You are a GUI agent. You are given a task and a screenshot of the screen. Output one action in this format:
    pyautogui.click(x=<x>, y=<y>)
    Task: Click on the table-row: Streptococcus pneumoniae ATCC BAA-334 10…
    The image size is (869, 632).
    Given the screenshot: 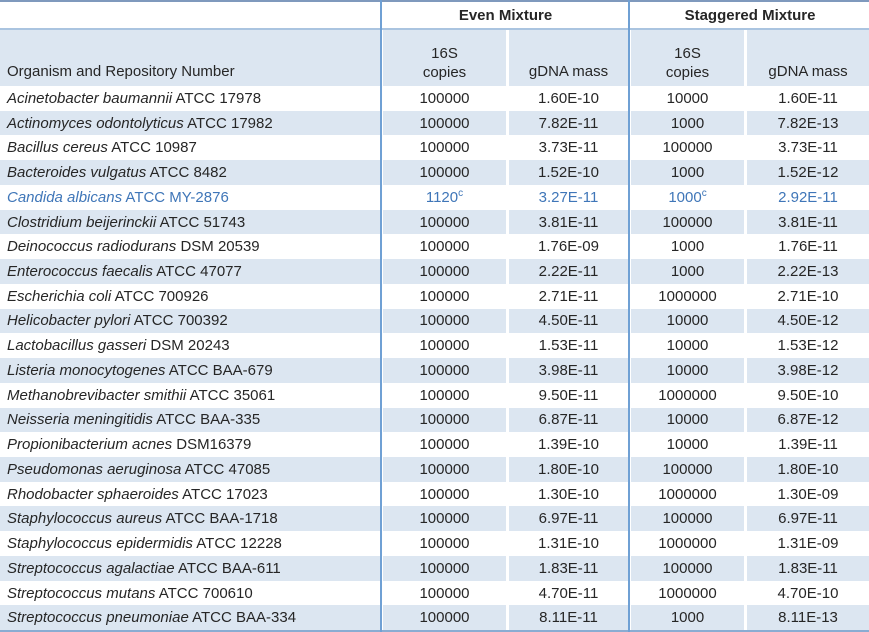 What is the action you would take?
    pyautogui.click(x=434, y=618)
    